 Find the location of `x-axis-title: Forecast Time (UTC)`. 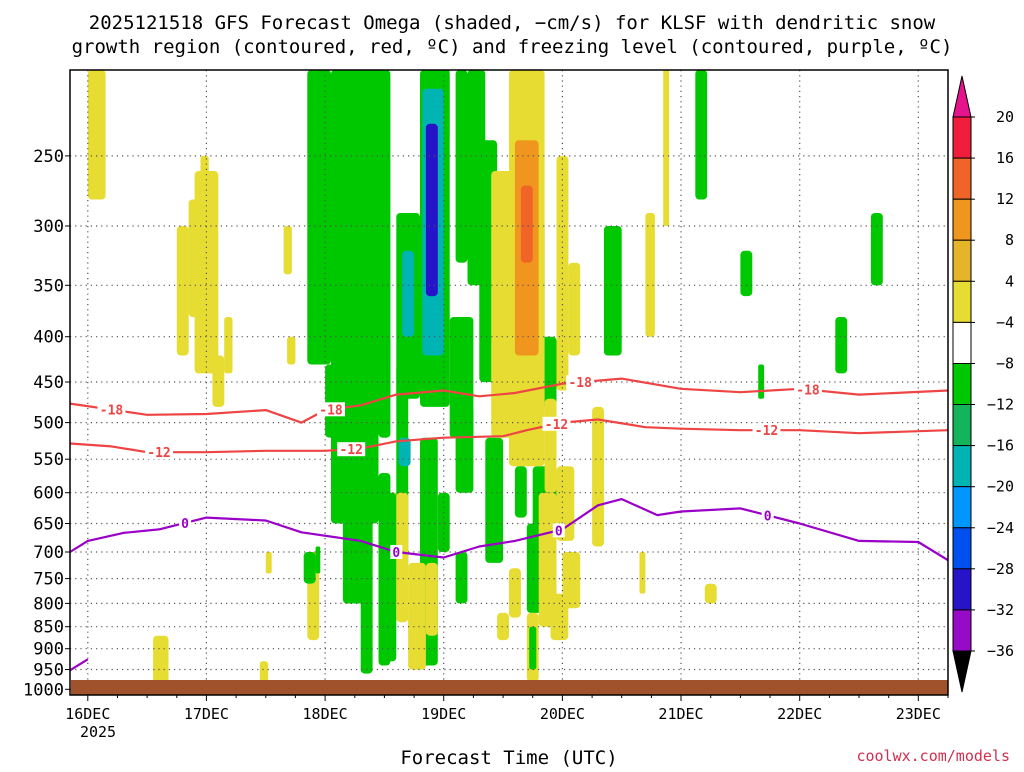

x-axis-title: Forecast Time (UTC) is located at coordinates (508, 757).